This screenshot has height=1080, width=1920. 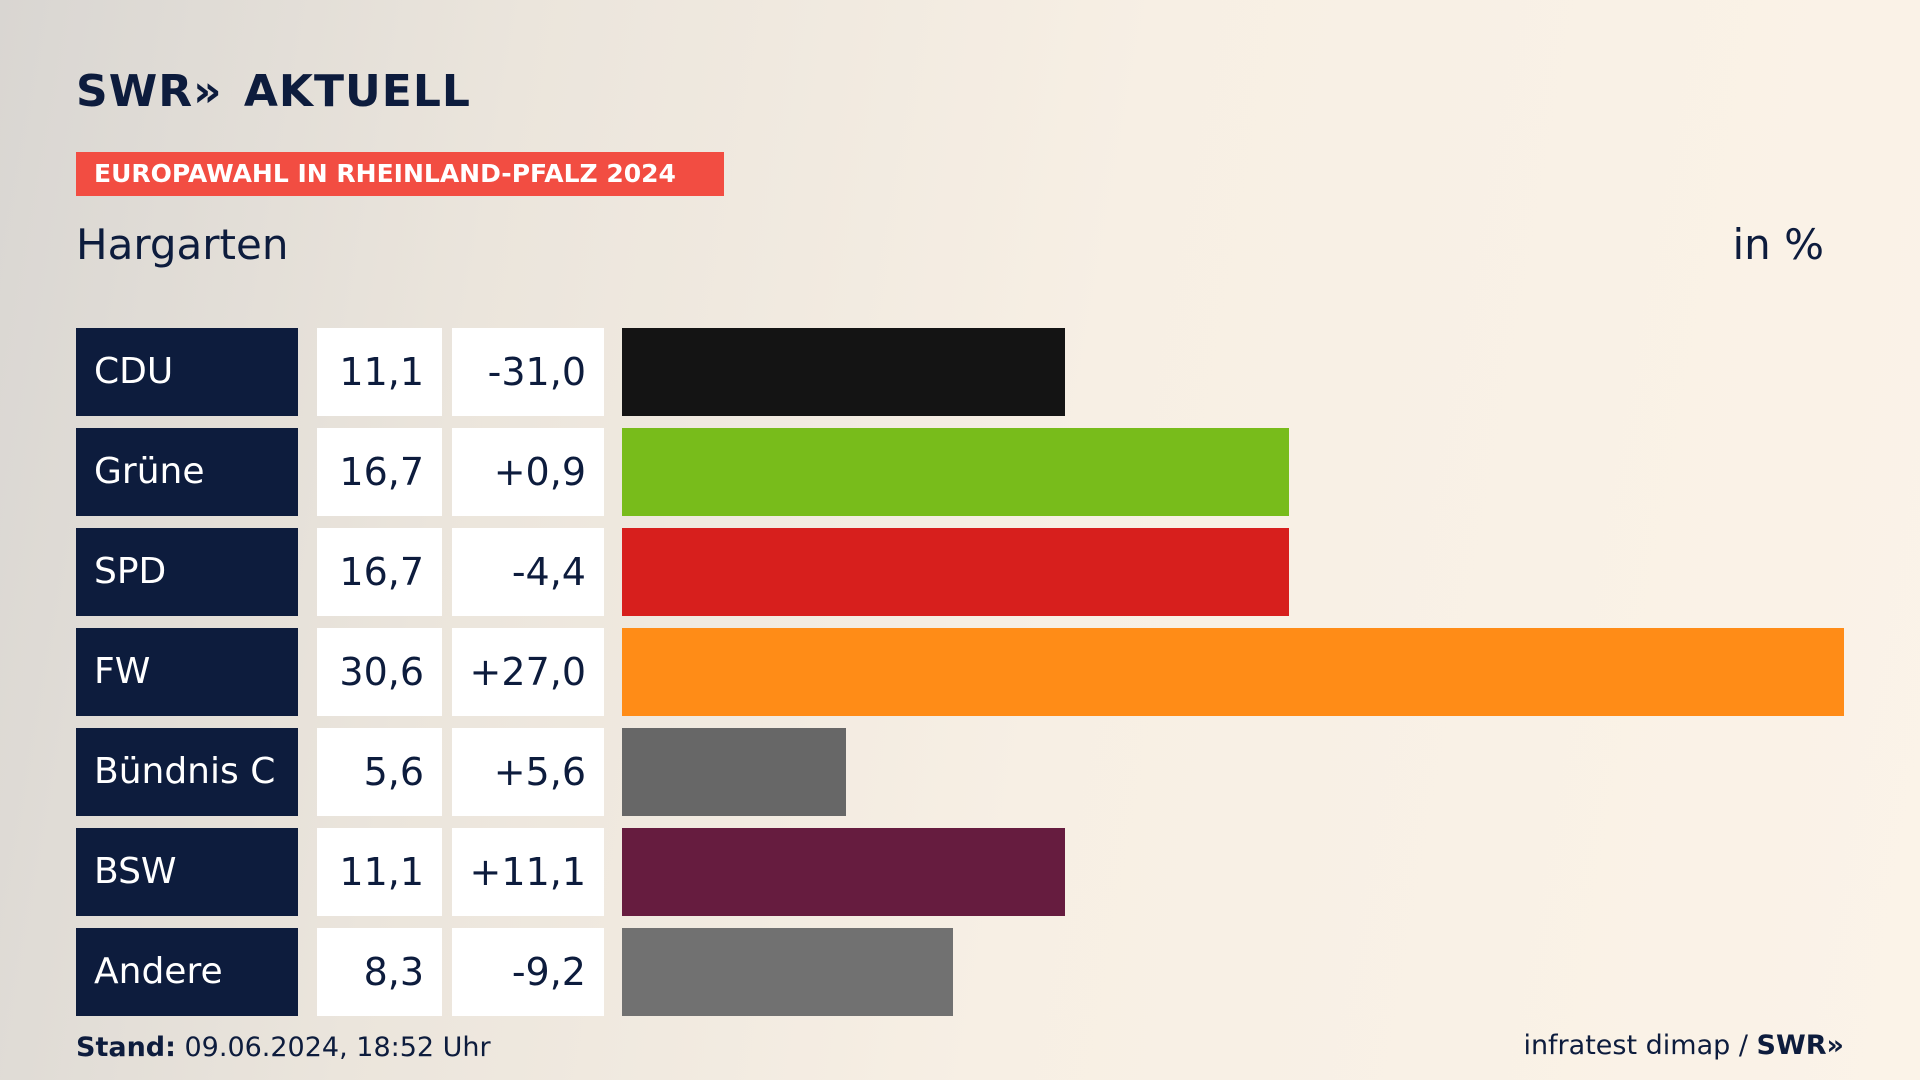 What do you see at coordinates (187, 972) in the screenshot?
I see `party-label: Andere` at bounding box center [187, 972].